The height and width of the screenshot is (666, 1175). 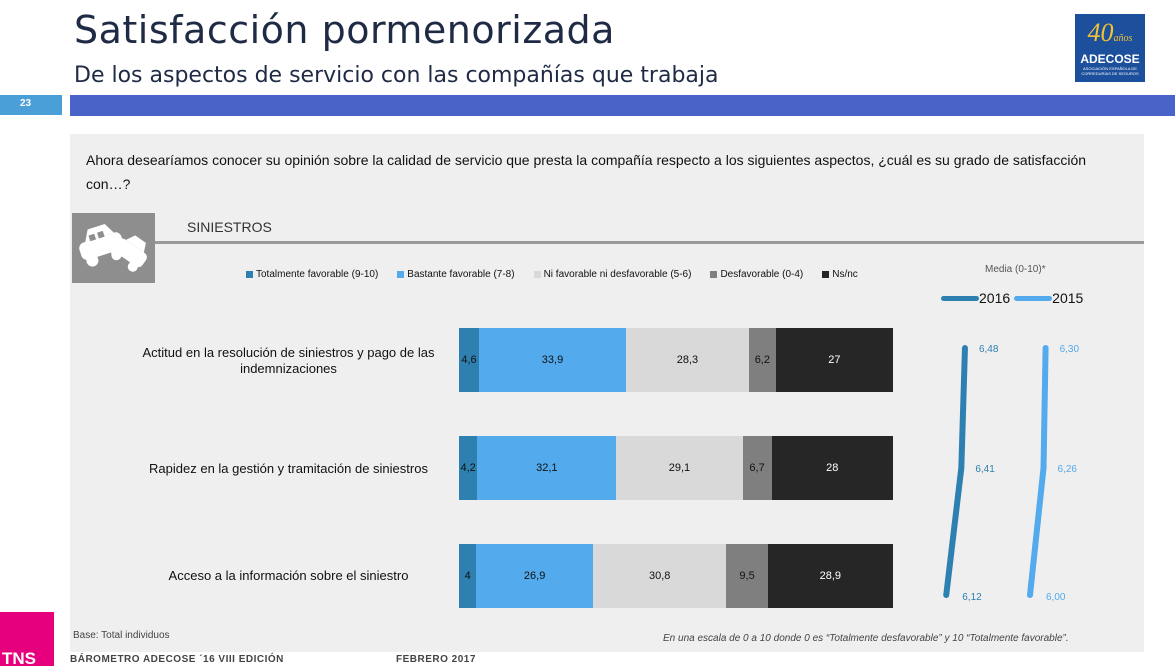 What do you see at coordinates (27, 639) in the screenshot?
I see `tns-logo: TNS` at bounding box center [27, 639].